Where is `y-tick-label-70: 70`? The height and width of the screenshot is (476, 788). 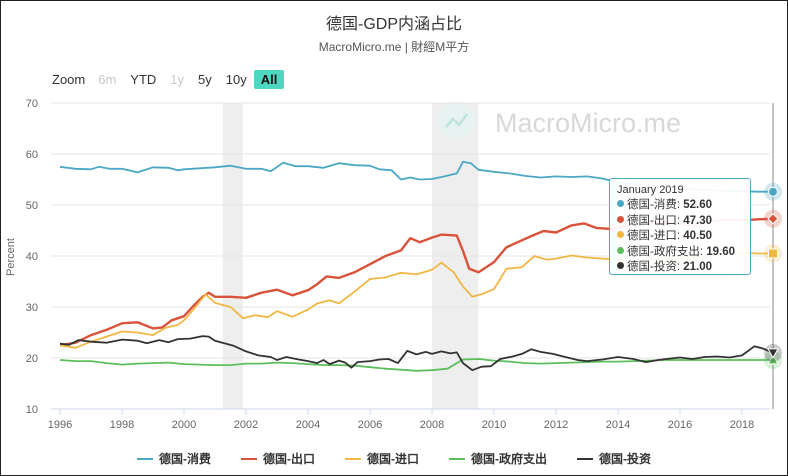
y-tick-label-70: 70 is located at coordinates (32, 104).